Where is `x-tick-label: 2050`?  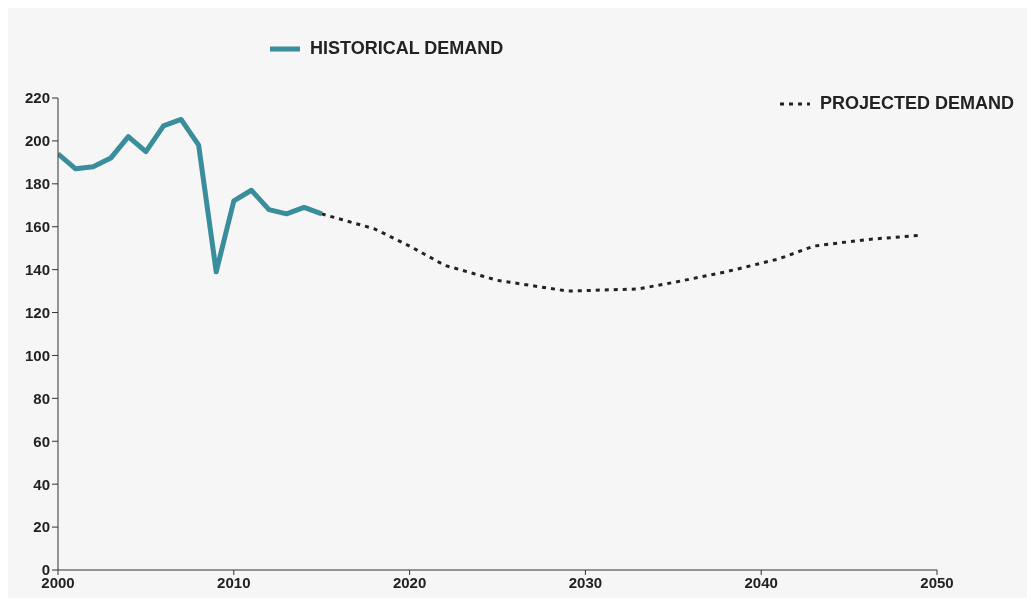 x-tick-label: 2050 is located at coordinates (937, 582).